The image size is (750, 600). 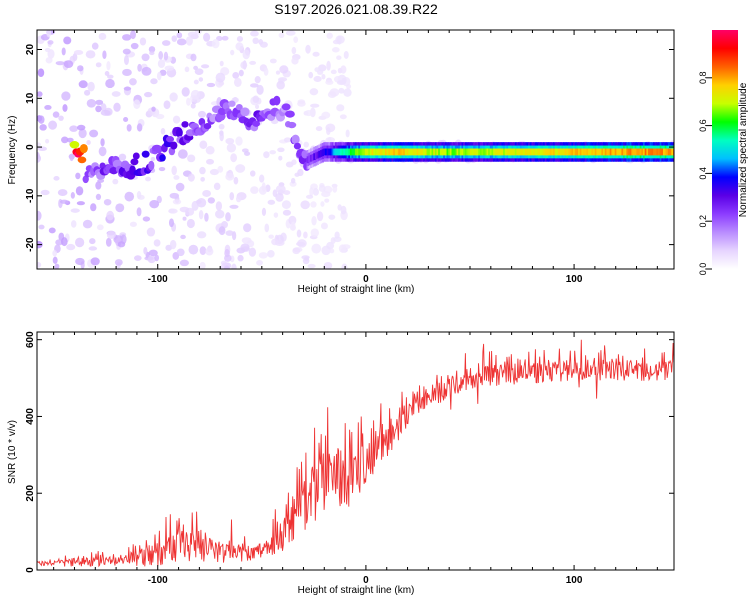 I want to click on colorbar-ticks: 0.0 0.2 0.4 0.6 0.8, so click(x=705, y=173).